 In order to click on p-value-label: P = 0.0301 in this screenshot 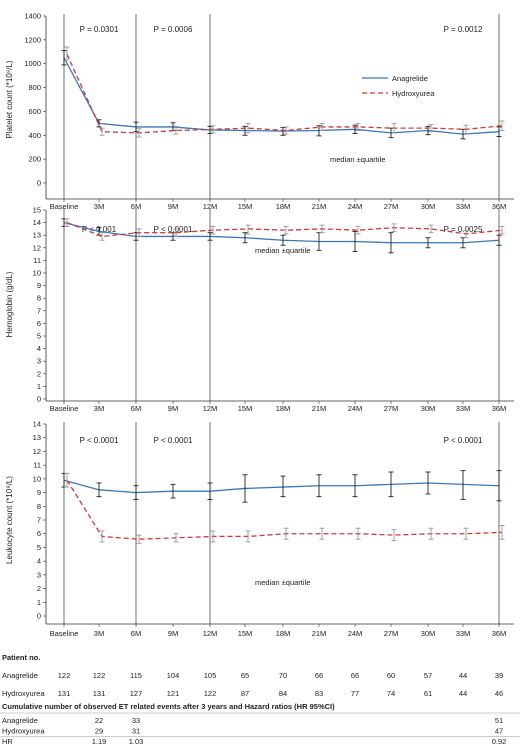, I will do `click(99, 29)`.